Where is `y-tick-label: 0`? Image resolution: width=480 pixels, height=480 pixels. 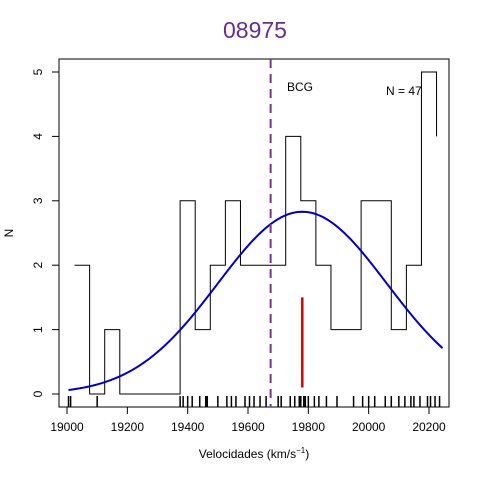 y-tick-label: 0 is located at coordinates (38, 393).